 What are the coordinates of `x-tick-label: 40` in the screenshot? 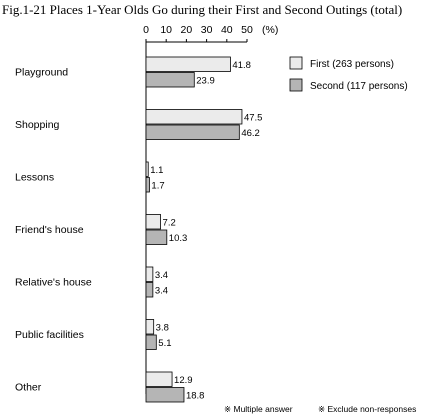 It's located at (227, 30).